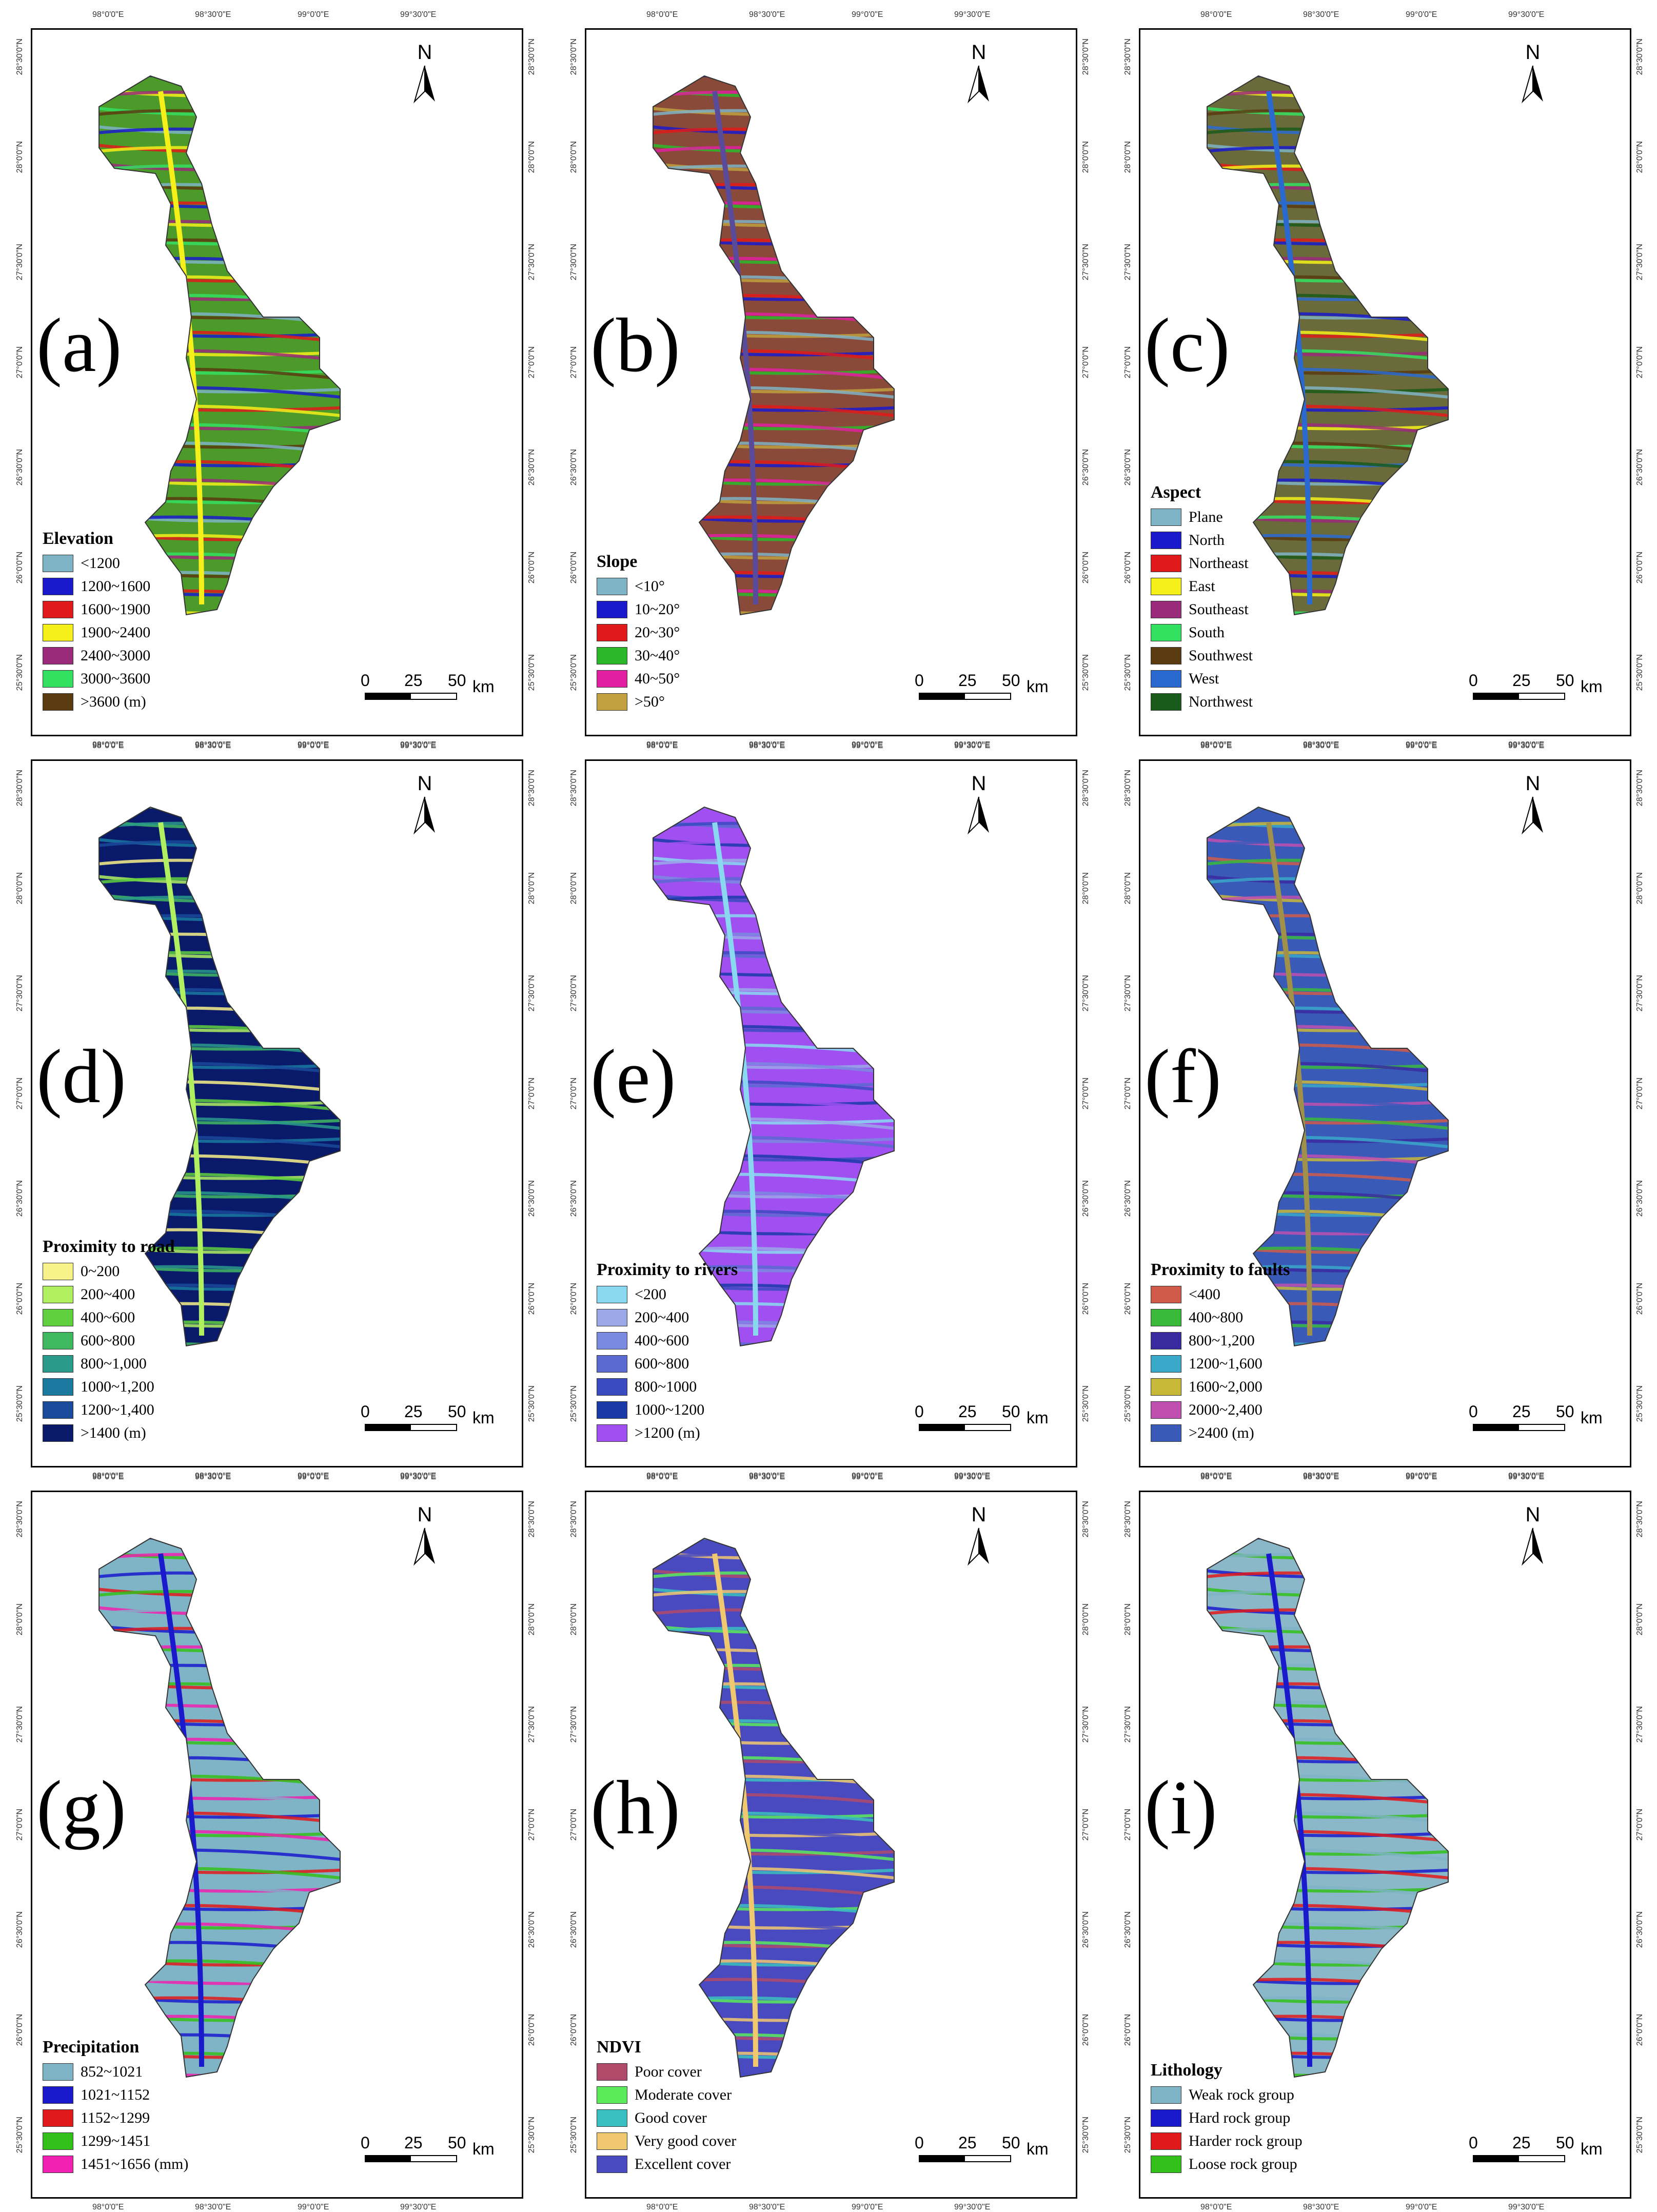 Image resolution: width=1657 pixels, height=2212 pixels. I want to click on legend-item: 800~1,000, so click(109, 1363).